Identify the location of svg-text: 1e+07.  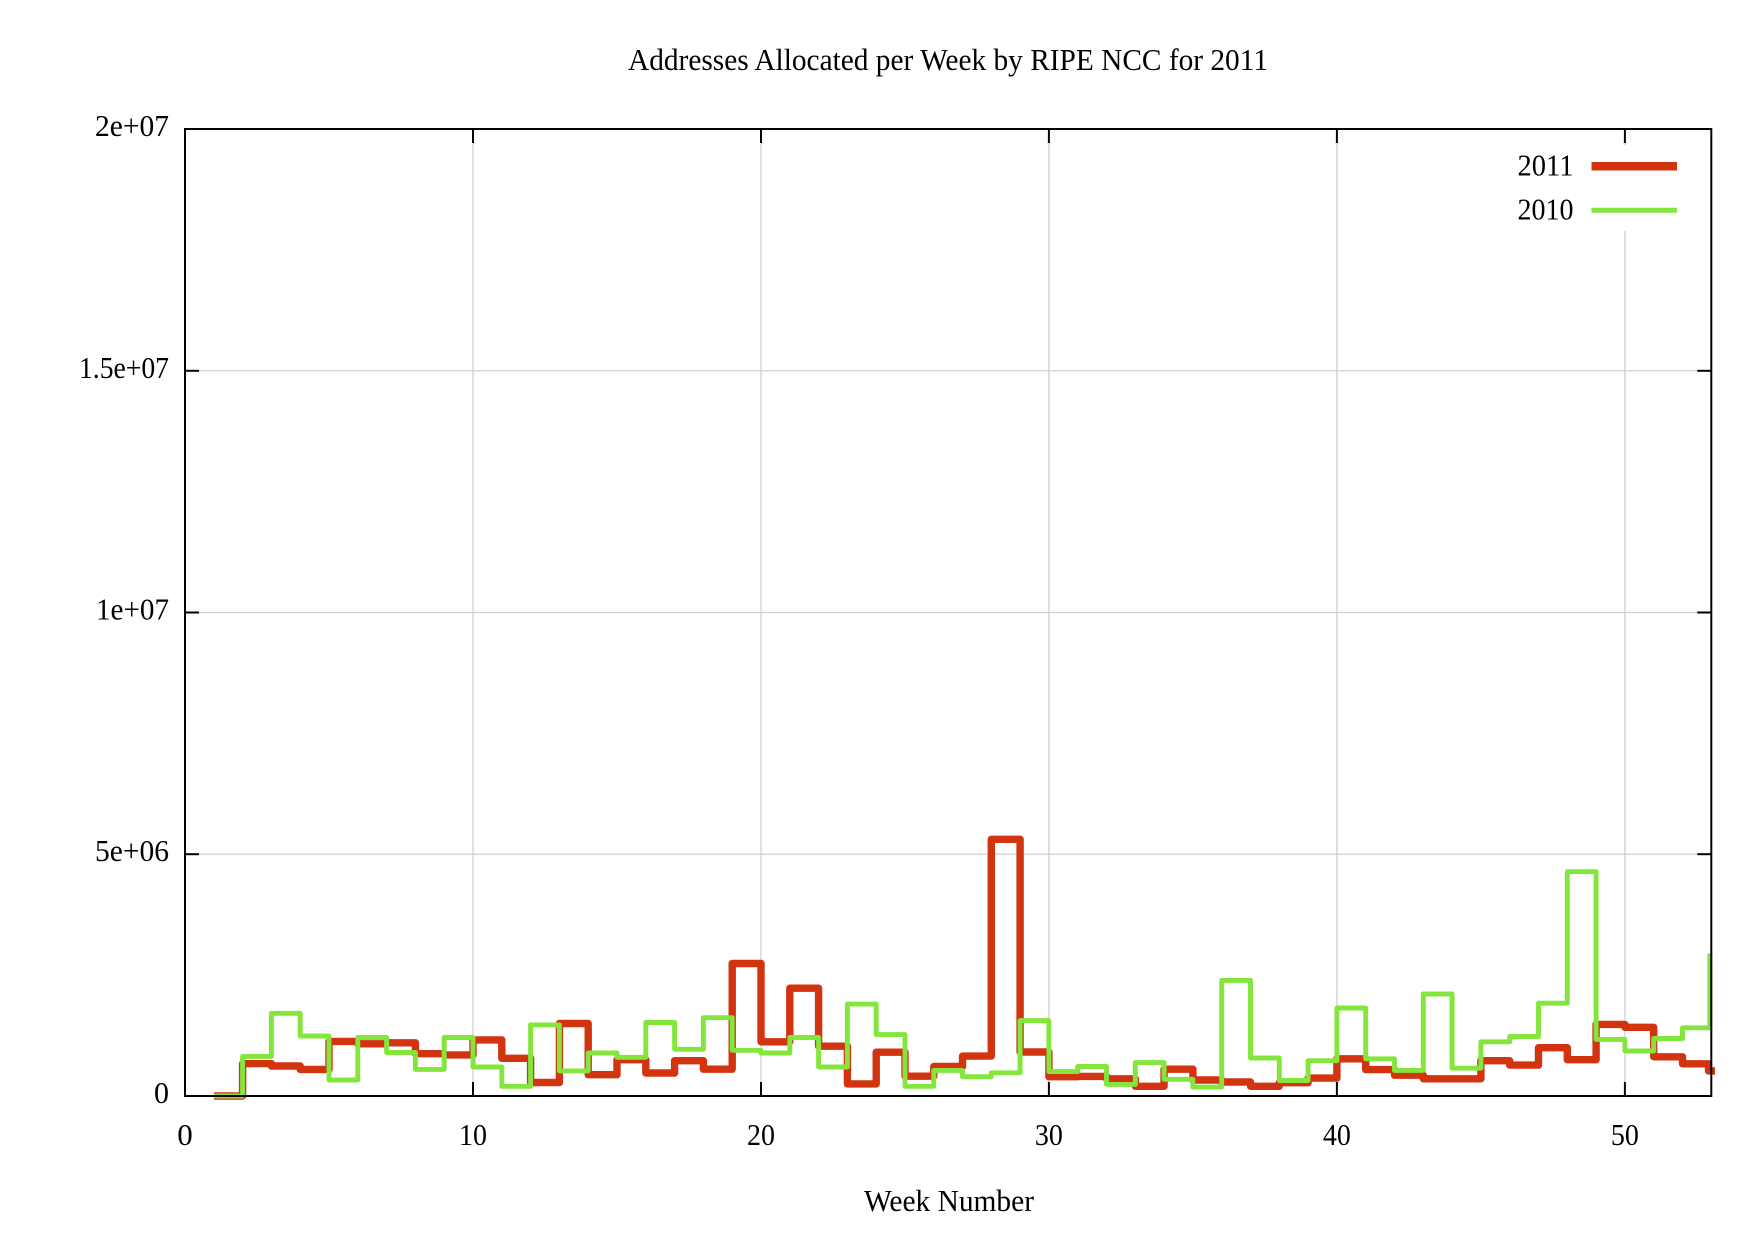
(132, 609).